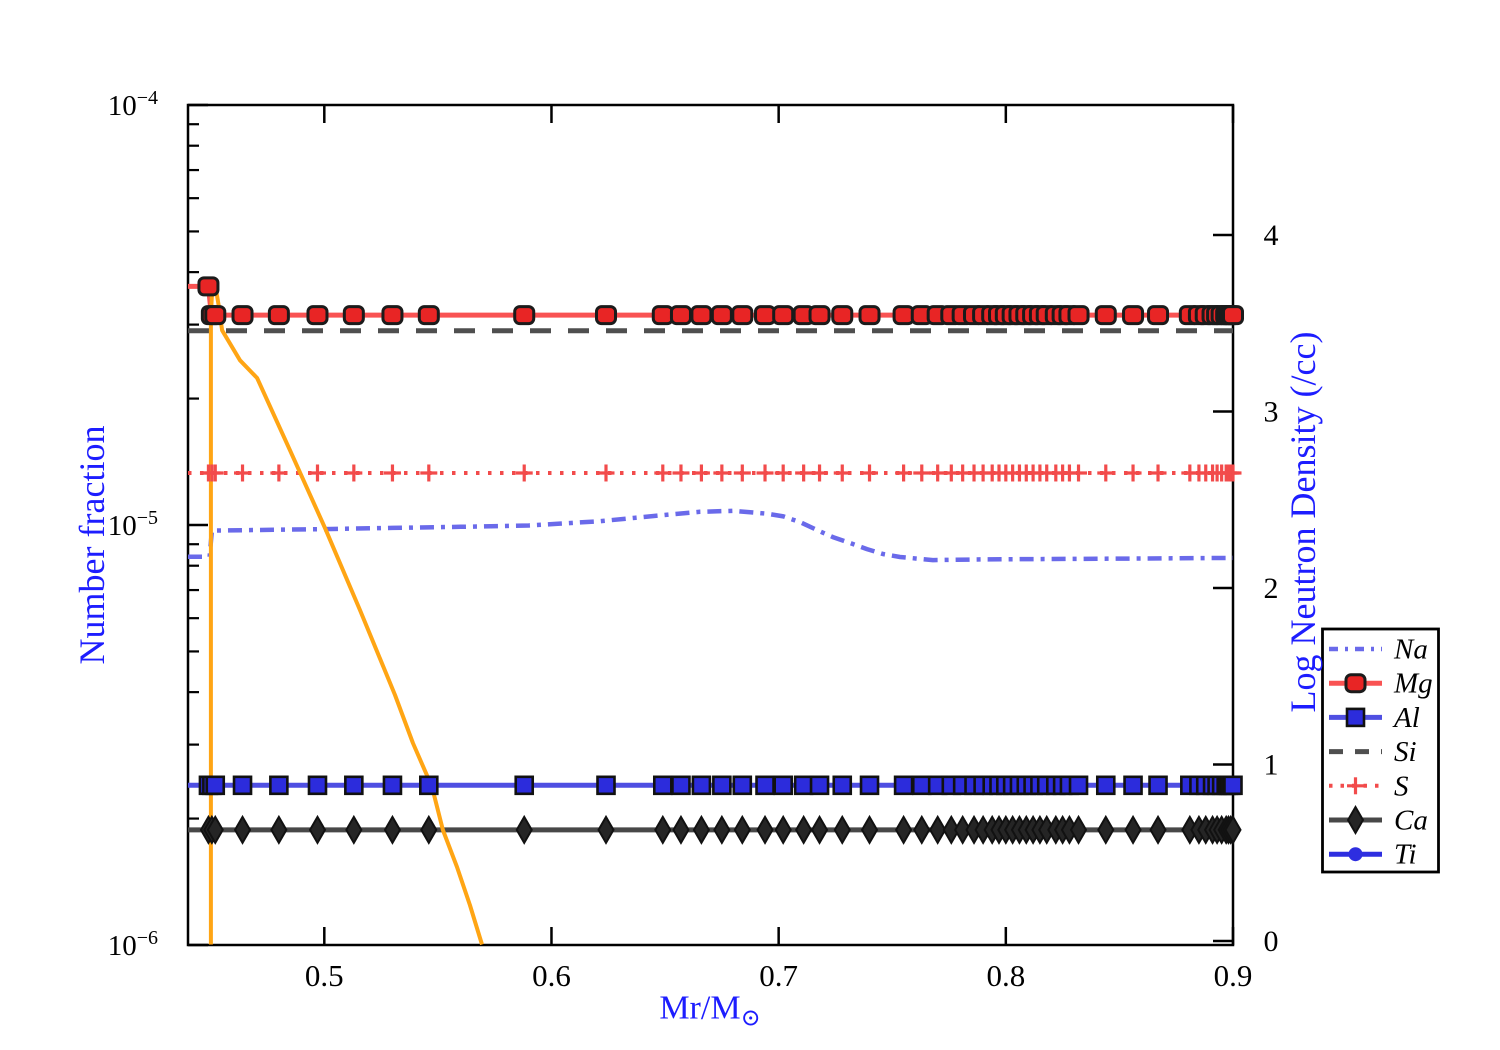 The width and height of the screenshot is (1500, 1050). Describe the element at coordinates (1373, 855) in the screenshot. I see `legend-entry-Ti: Ti` at that location.